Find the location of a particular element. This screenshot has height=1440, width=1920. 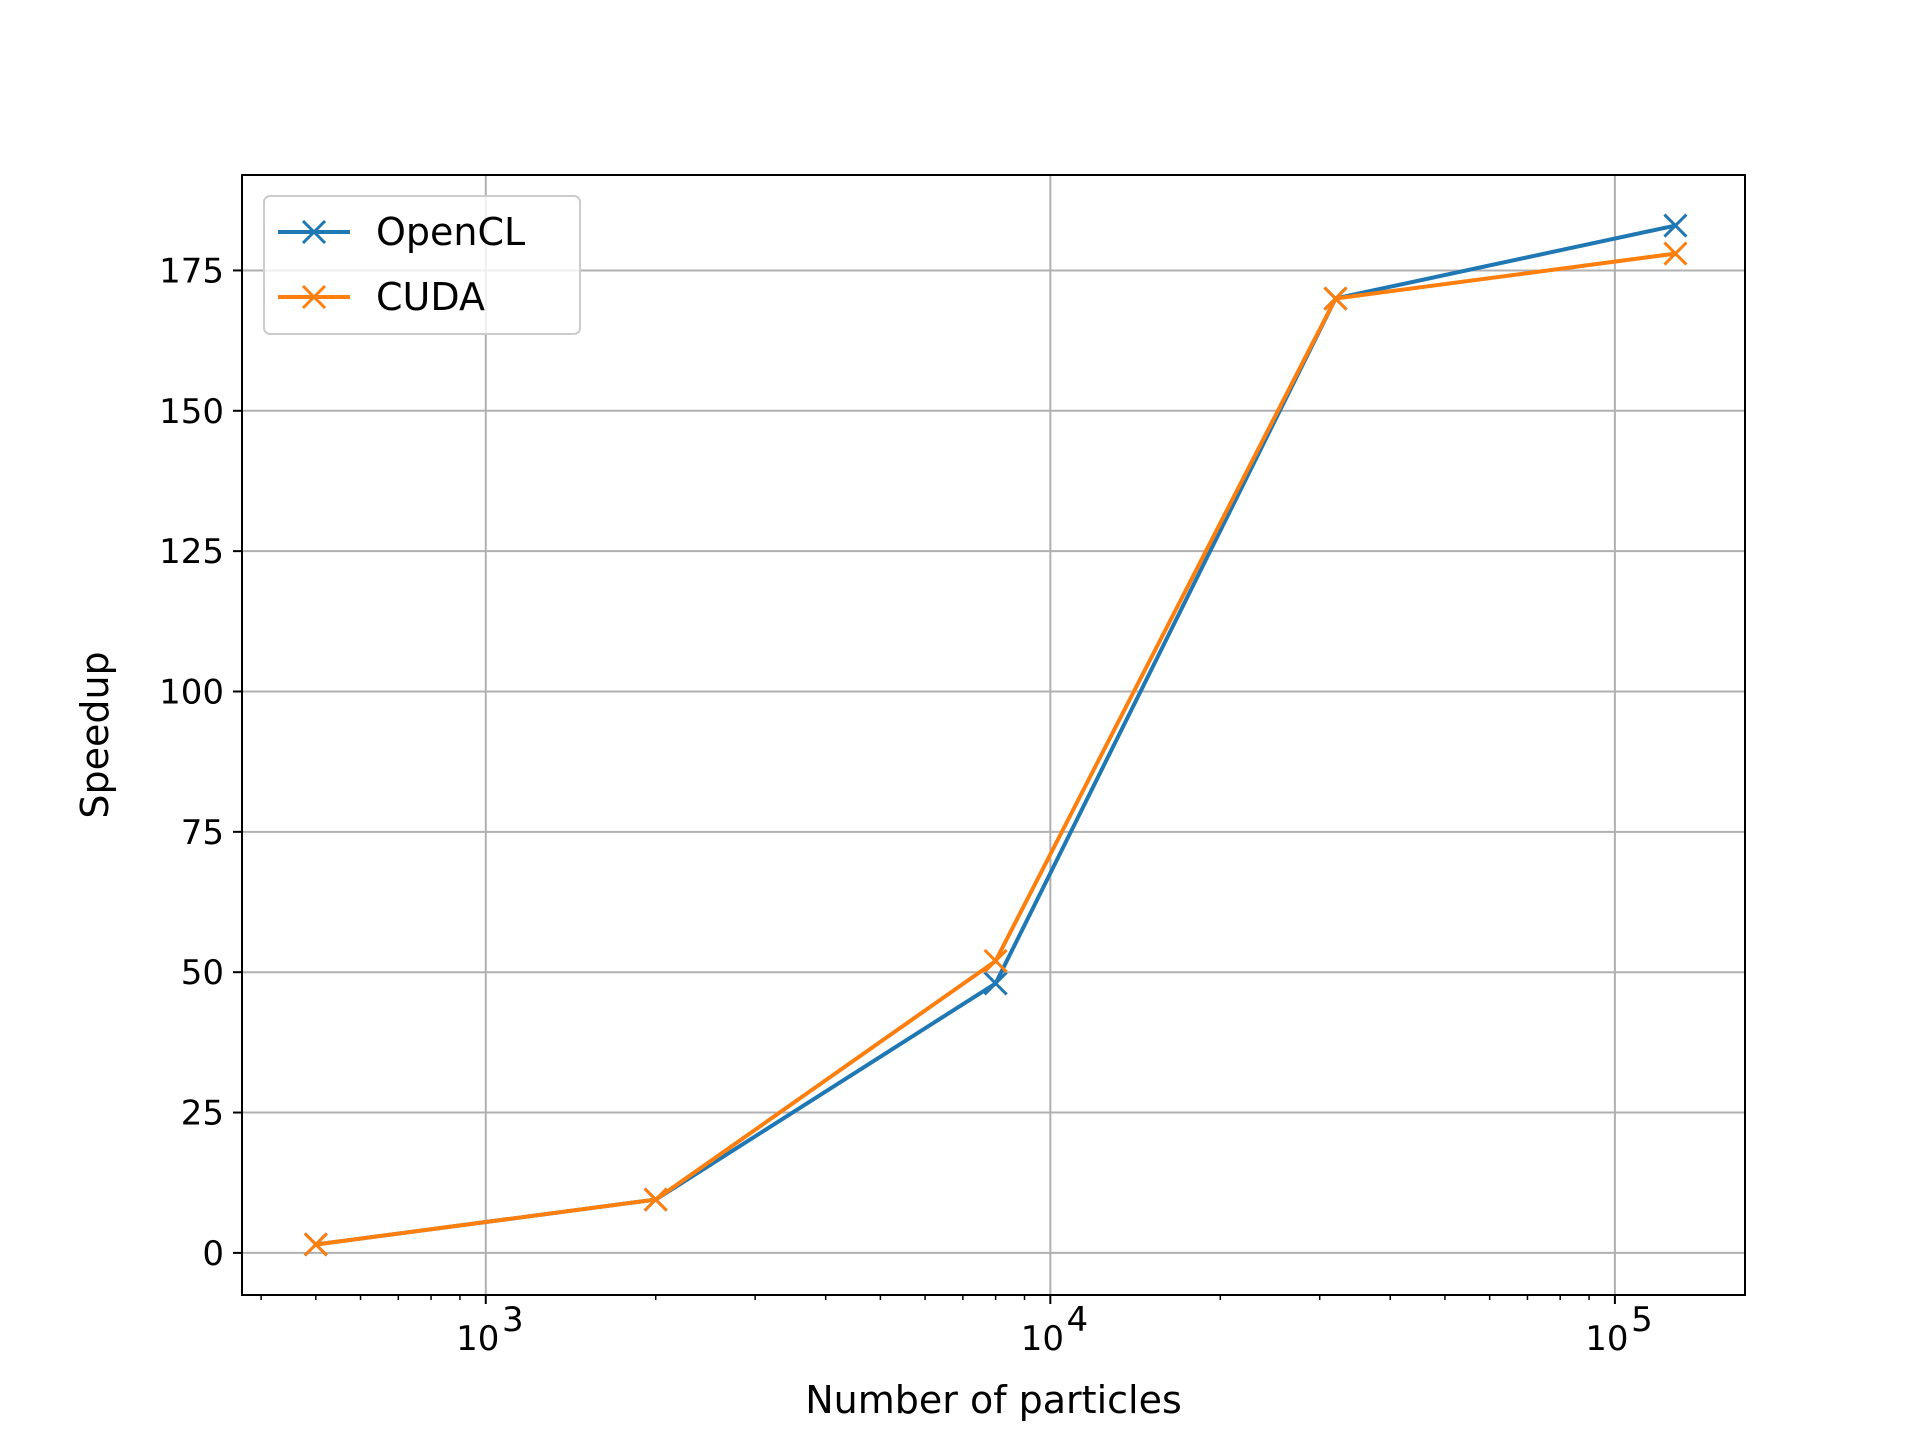

legend-label: OpenCL is located at coordinates (450, 232).